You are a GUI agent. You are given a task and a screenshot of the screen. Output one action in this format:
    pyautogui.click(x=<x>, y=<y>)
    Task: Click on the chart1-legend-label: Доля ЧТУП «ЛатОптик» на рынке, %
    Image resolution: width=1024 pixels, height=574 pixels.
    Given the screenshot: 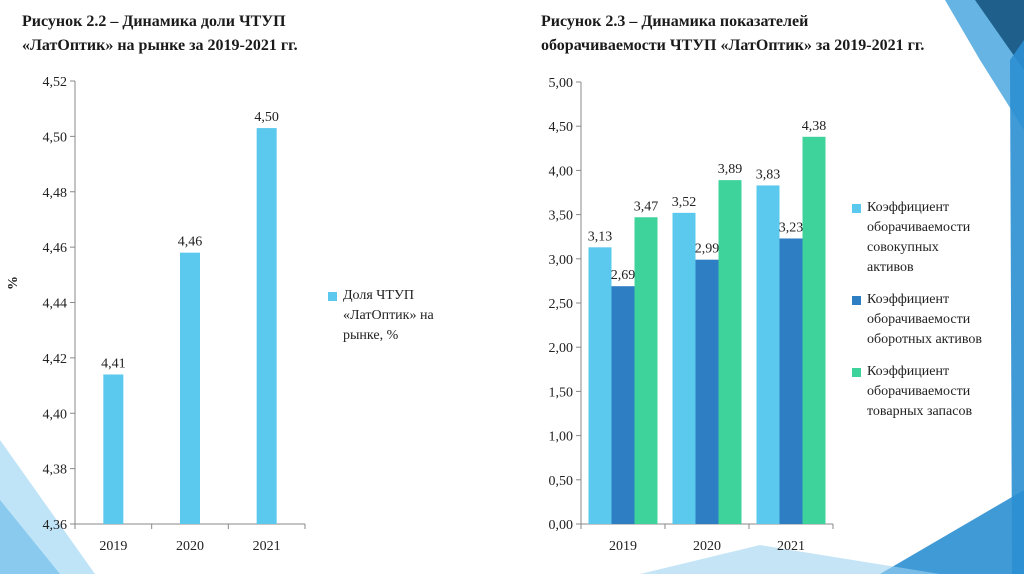 What is the action you would take?
    pyautogui.click(x=388, y=315)
    